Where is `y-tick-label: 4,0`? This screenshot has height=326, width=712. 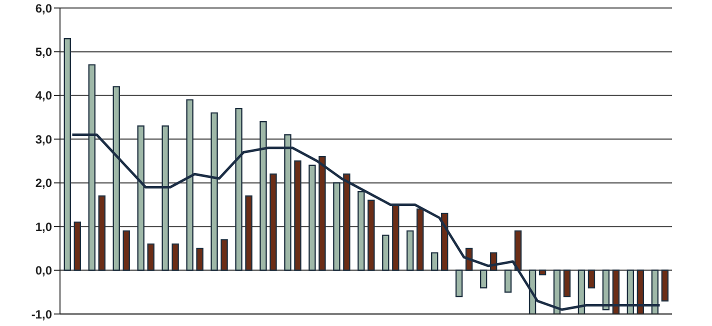 y-tick-label: 4,0 is located at coordinates (43, 95).